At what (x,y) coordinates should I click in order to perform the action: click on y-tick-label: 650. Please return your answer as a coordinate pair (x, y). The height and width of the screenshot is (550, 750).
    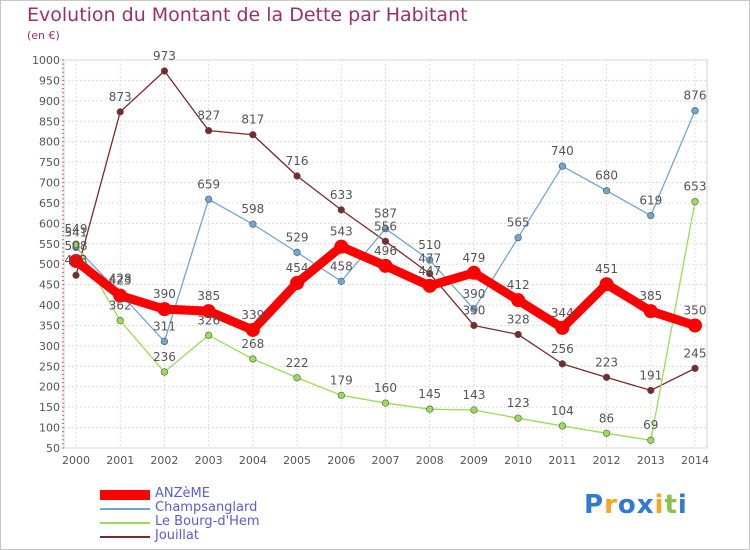
    Looking at the image, I should click on (49, 203).